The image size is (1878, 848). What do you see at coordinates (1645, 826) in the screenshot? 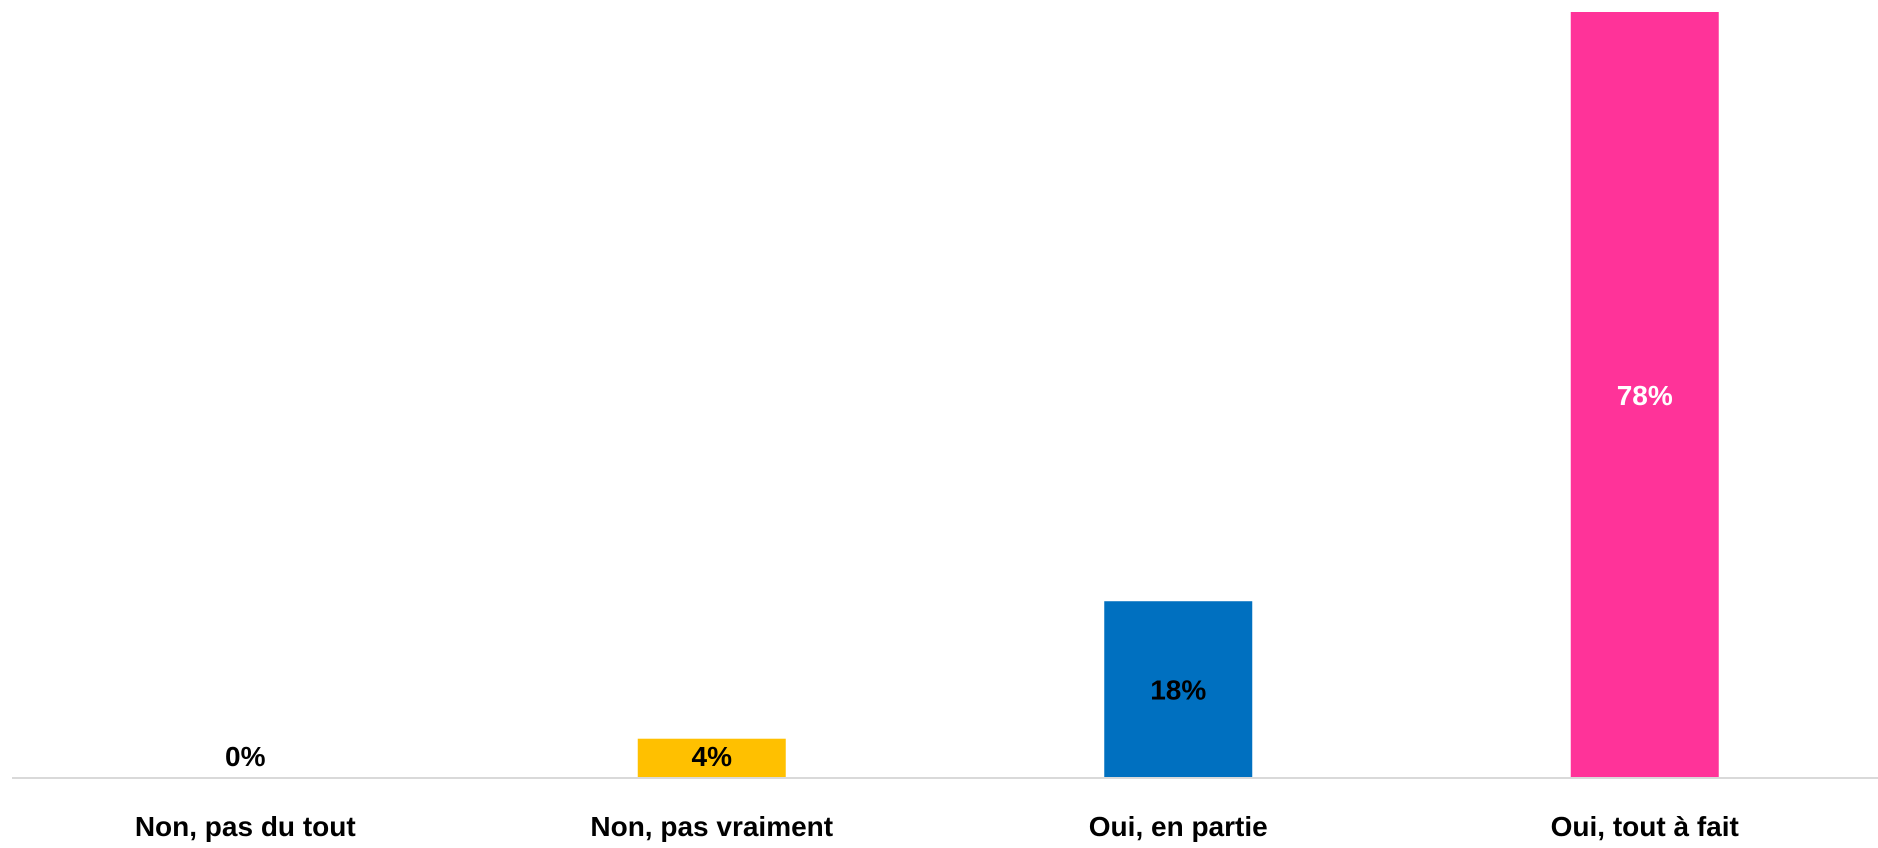
I see `category-label-4: Oui, tout à fait` at bounding box center [1645, 826].